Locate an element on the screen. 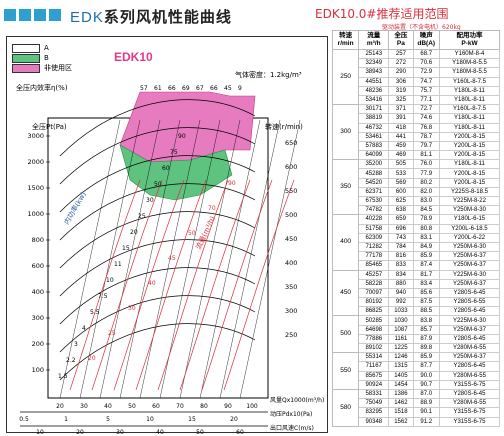 This screenshot has height=436, width=504. table-row: 300 30171 371 72.7 Y160L-8-7.5 is located at coordinates (416, 132).